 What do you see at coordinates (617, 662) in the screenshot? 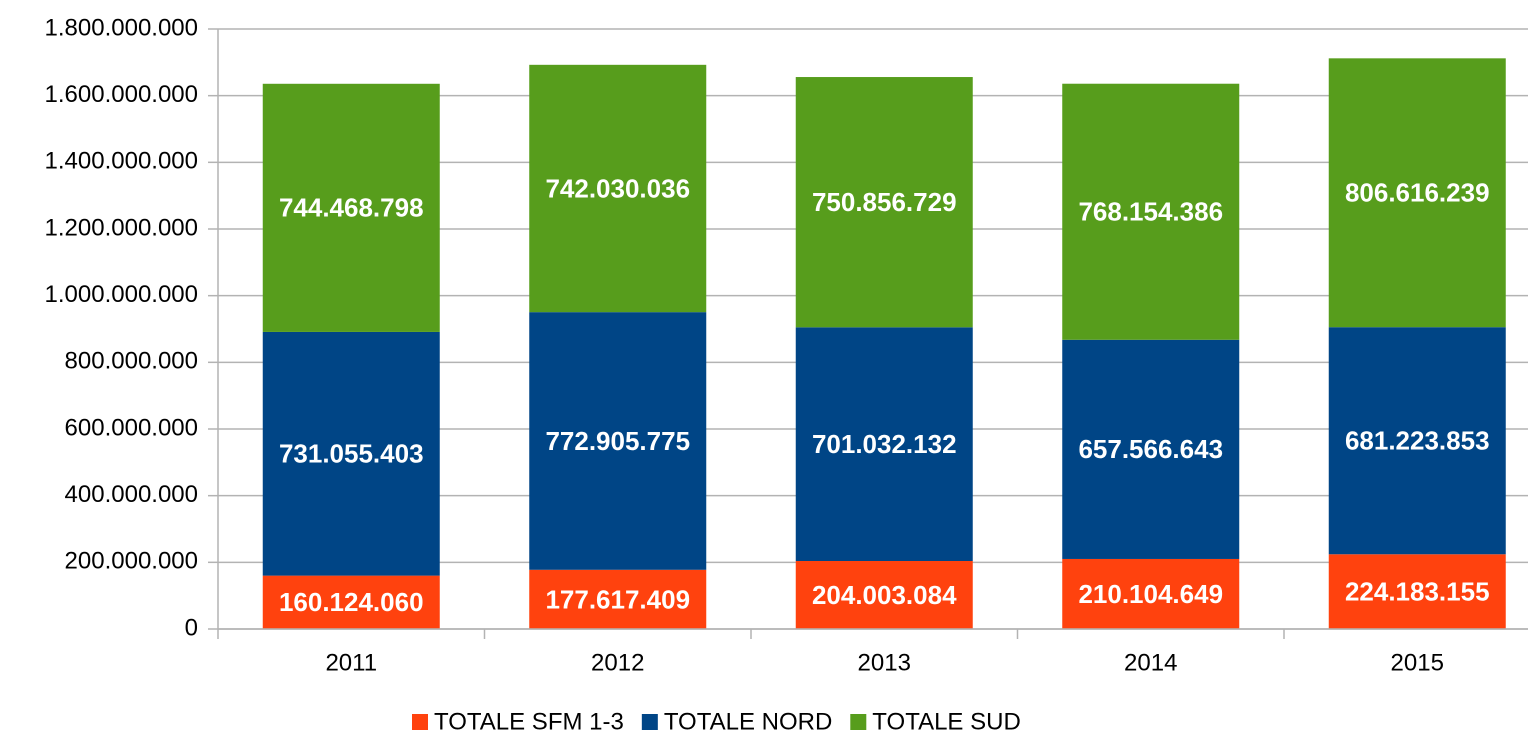
I see `x-tick-label: 2012` at bounding box center [617, 662].